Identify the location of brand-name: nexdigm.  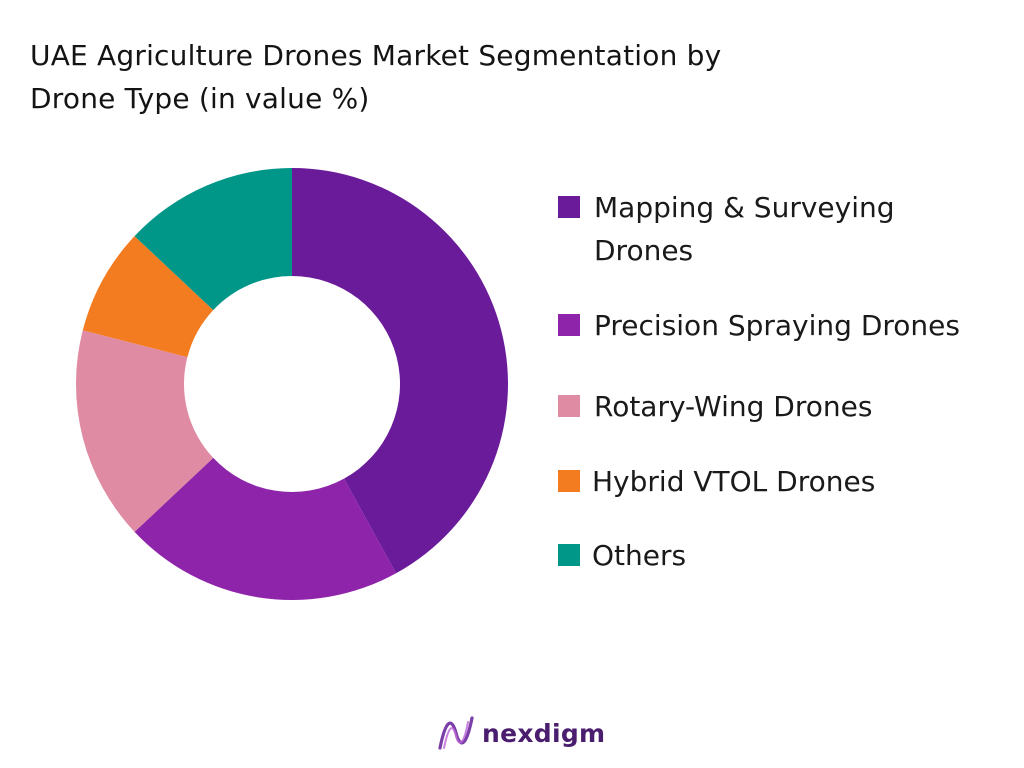
(544, 733).